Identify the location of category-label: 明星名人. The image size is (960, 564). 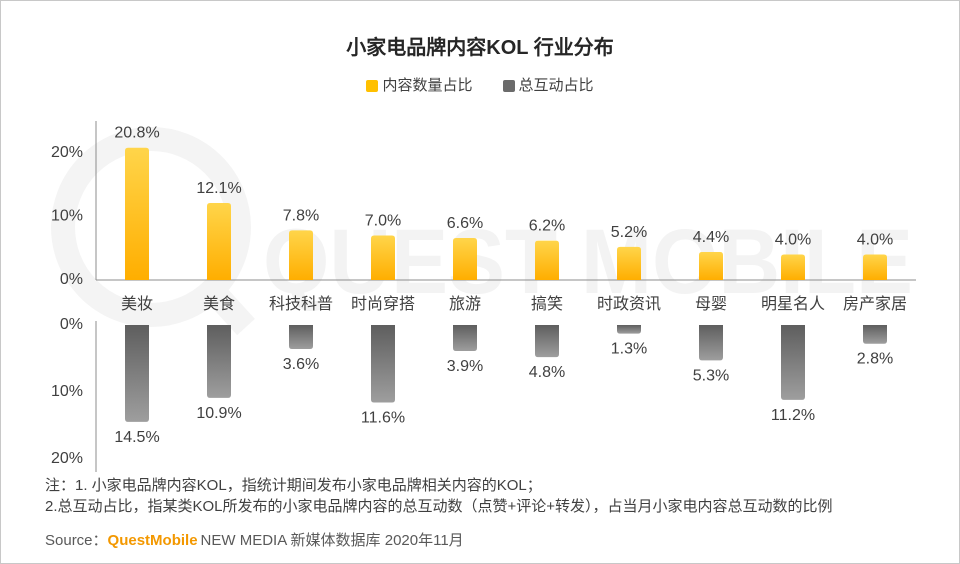
(793, 304).